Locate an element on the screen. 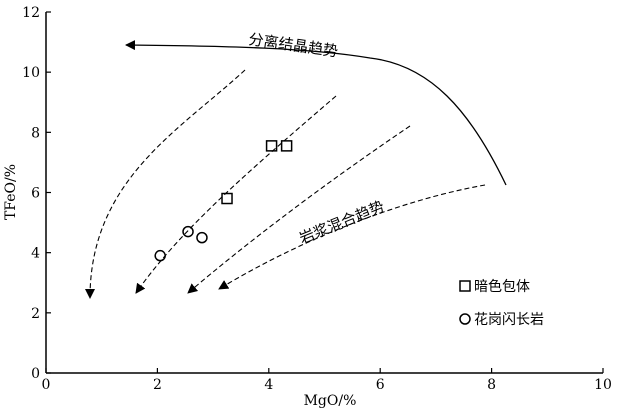 This screenshot has width=617, height=415. data-points is located at coordinates (223, 201).